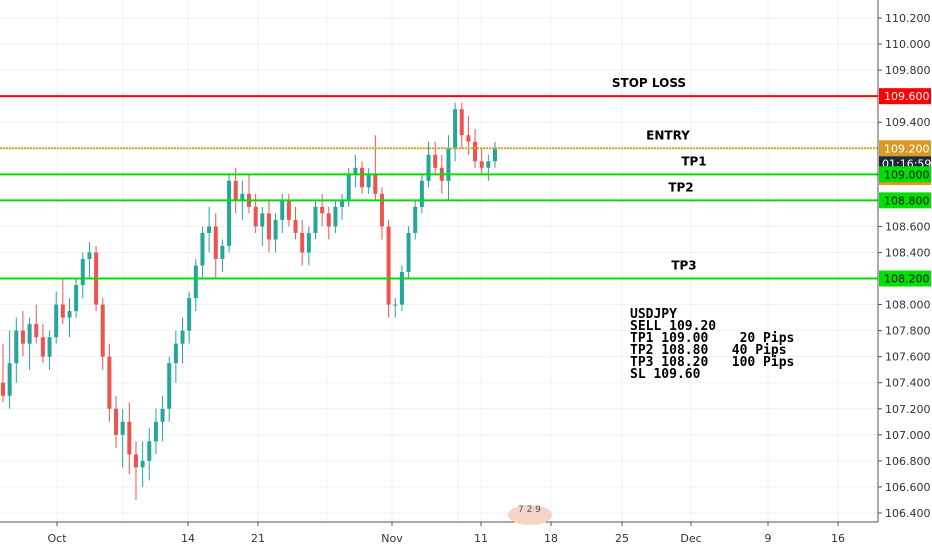  Describe the element at coordinates (392, 538) in the screenshot. I see `x-tick-label: Nov` at that location.